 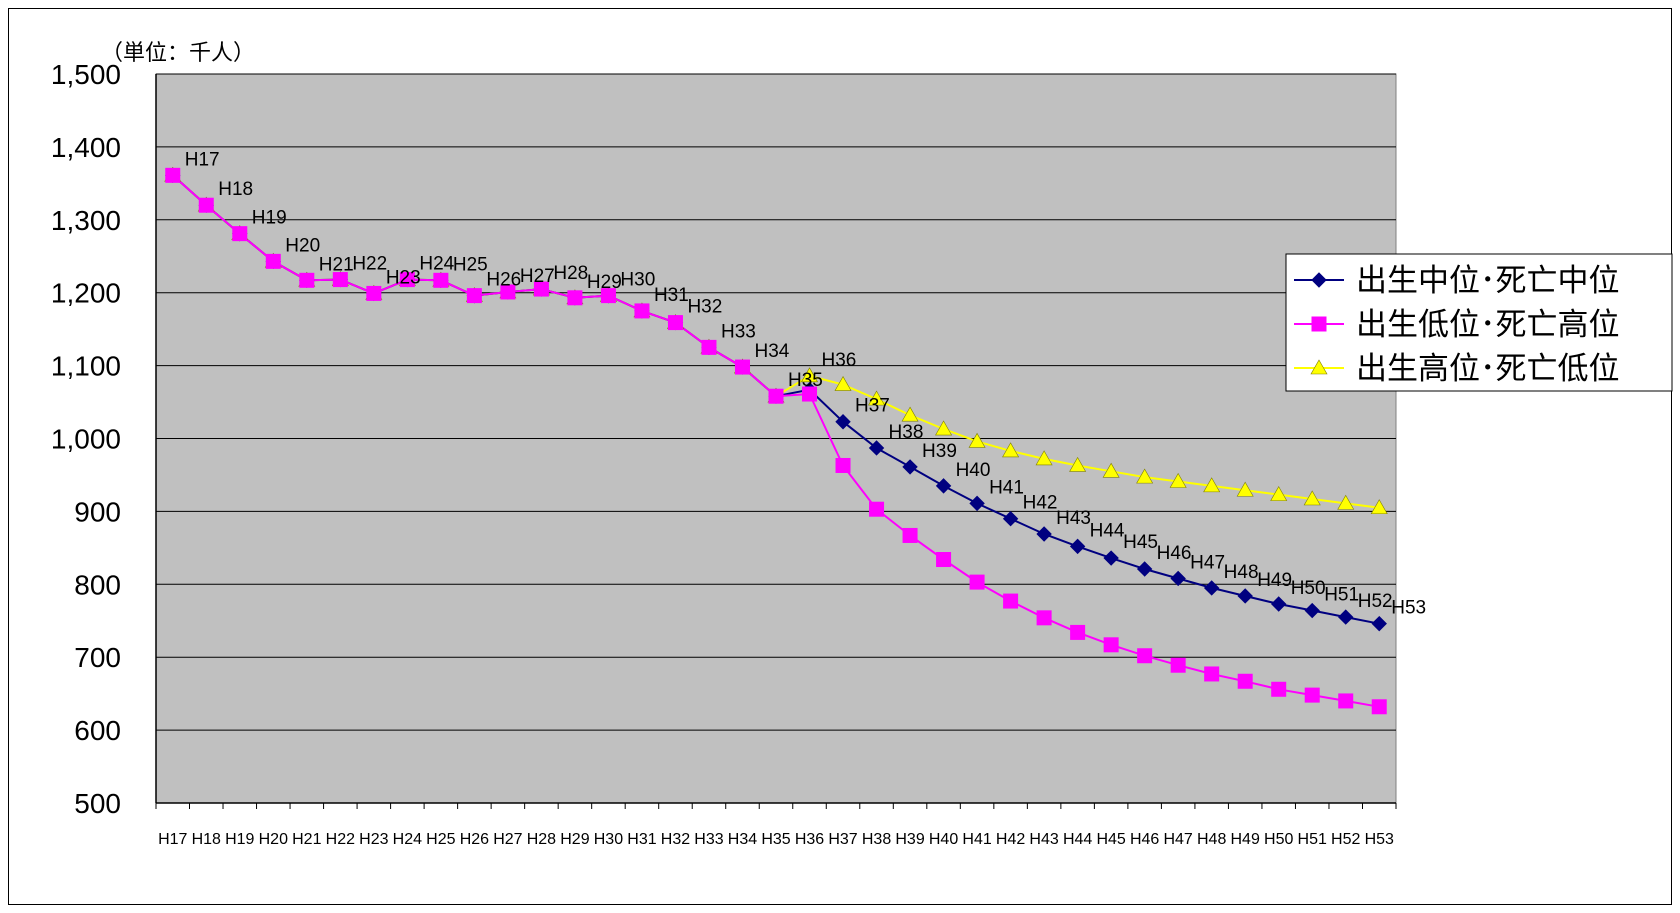 I want to click on y-tick-label: 500, so click(x=97, y=803).